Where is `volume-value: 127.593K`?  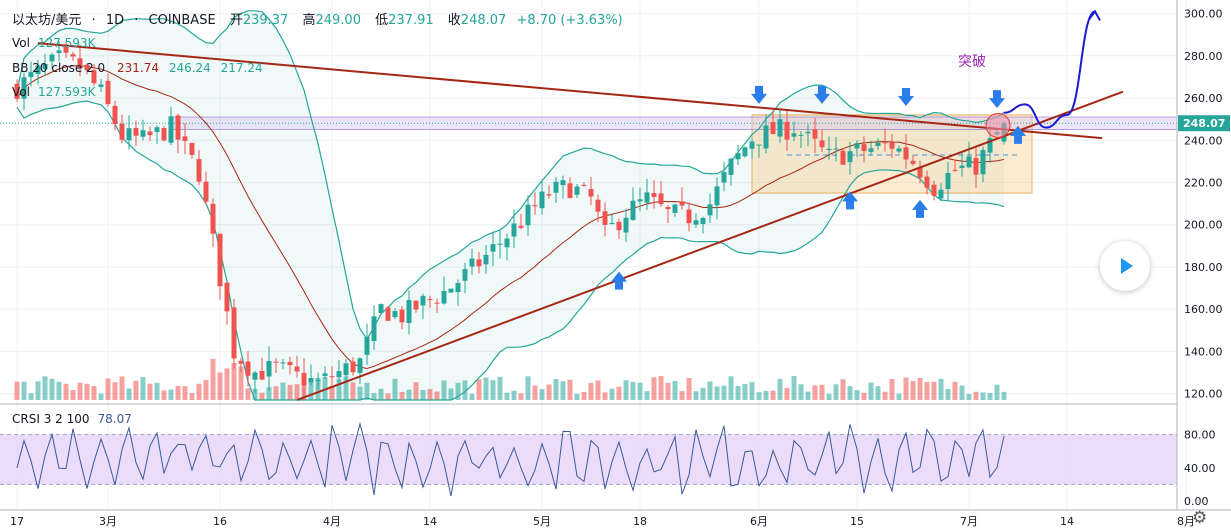
volume-value: 127.593K is located at coordinates (66, 43).